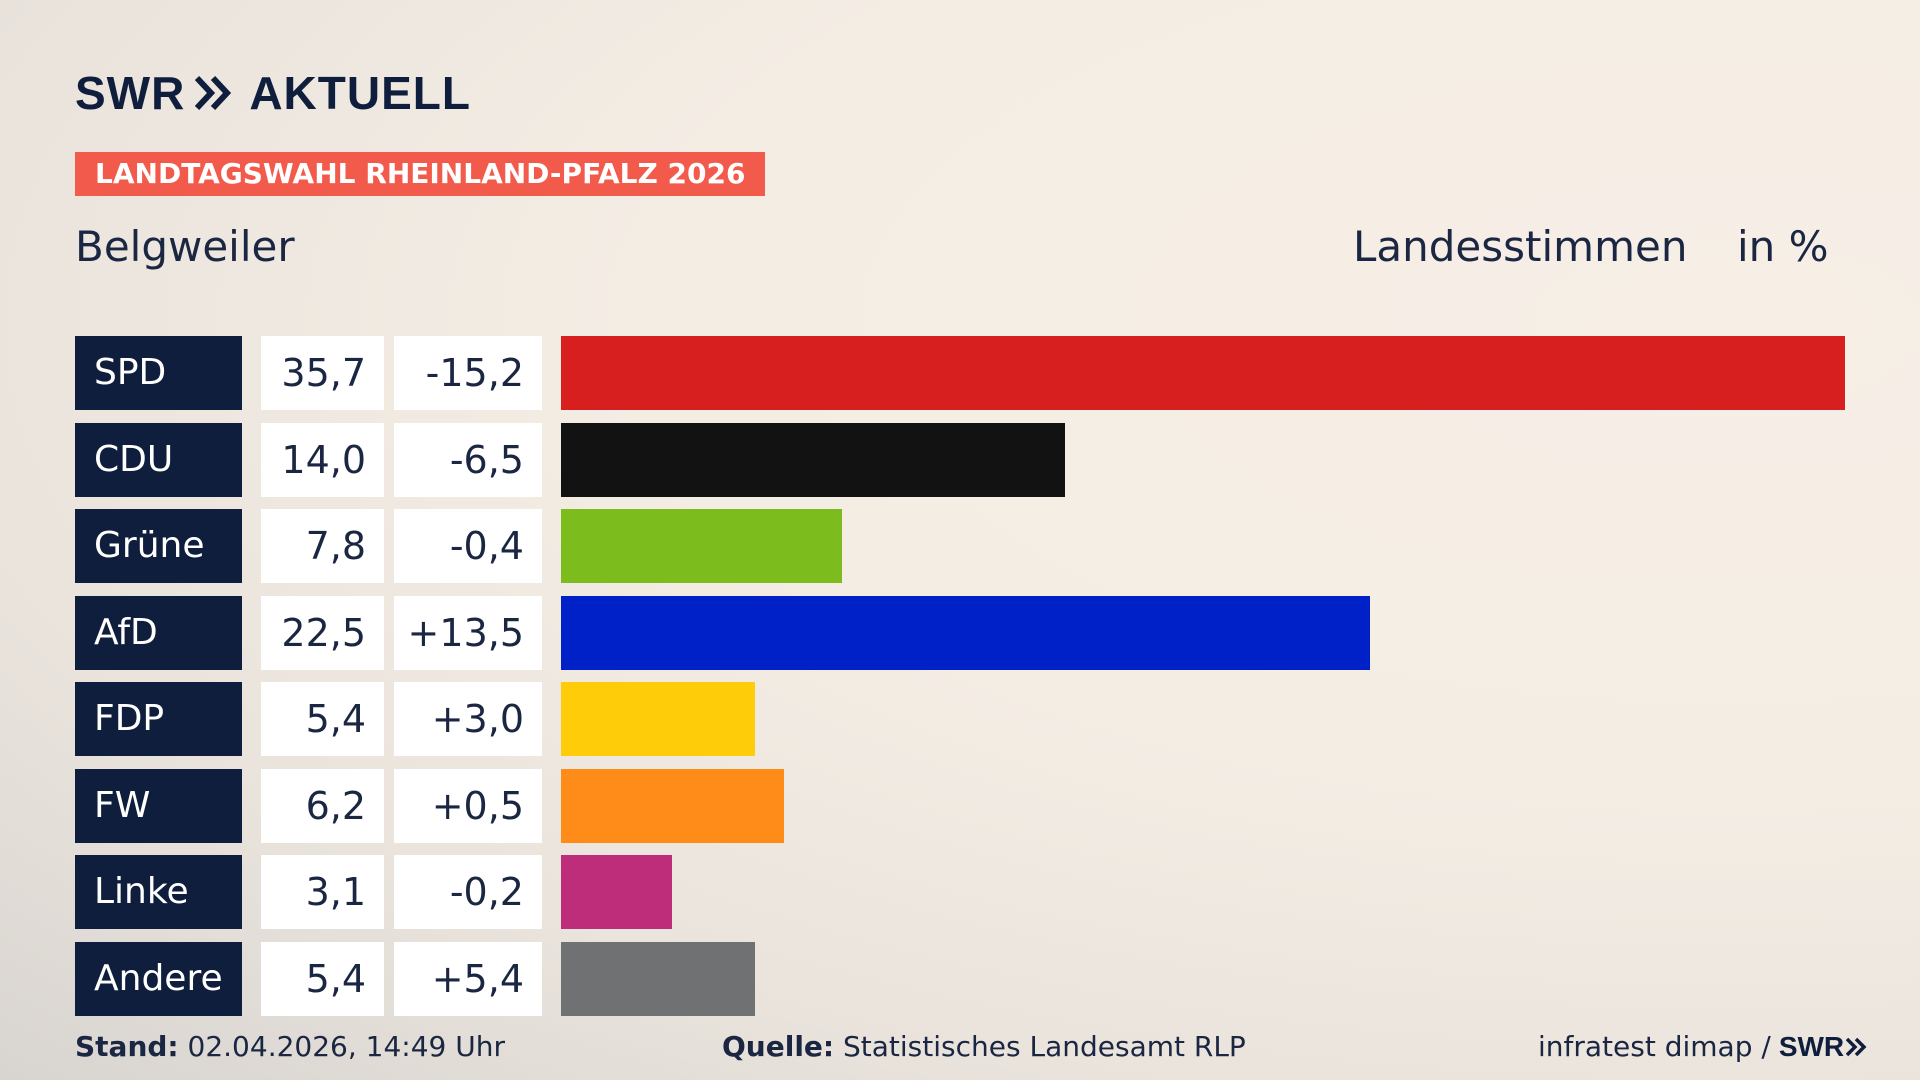 This screenshot has width=1920, height=1080. I want to click on footer-source: Quelle: Statistisches Landesamt RLP, so click(984, 1046).